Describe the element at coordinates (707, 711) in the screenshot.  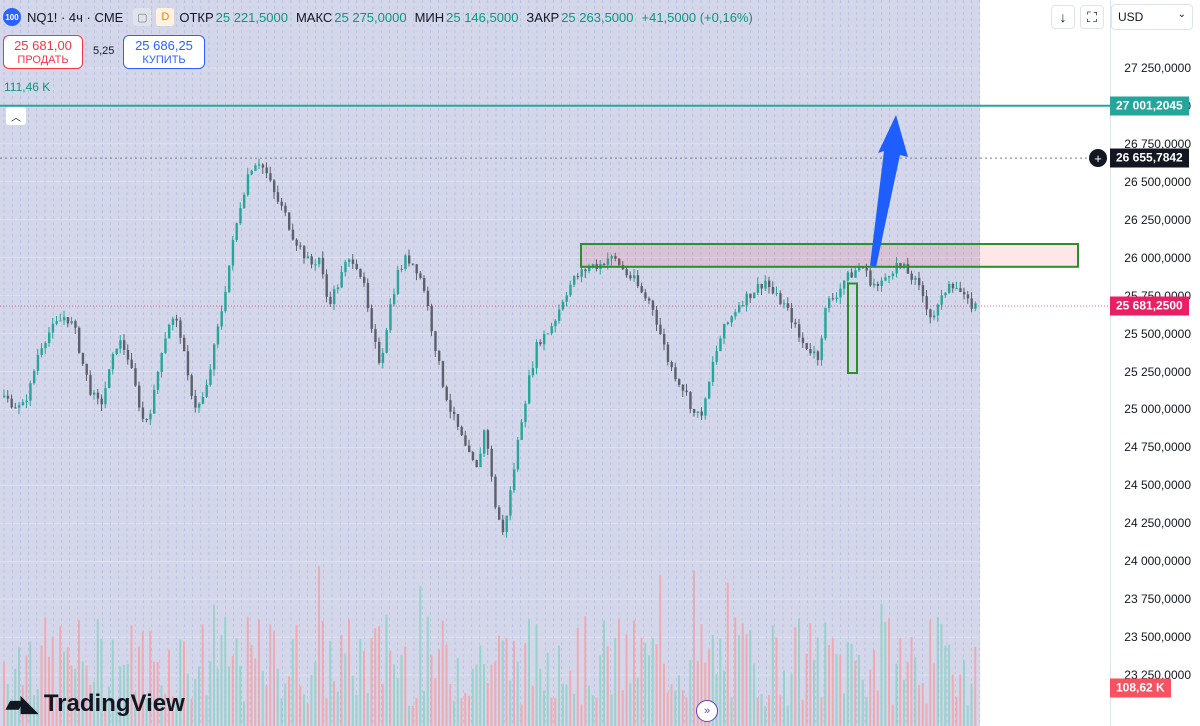
I see `go-to-realtime-icon: »` at that location.